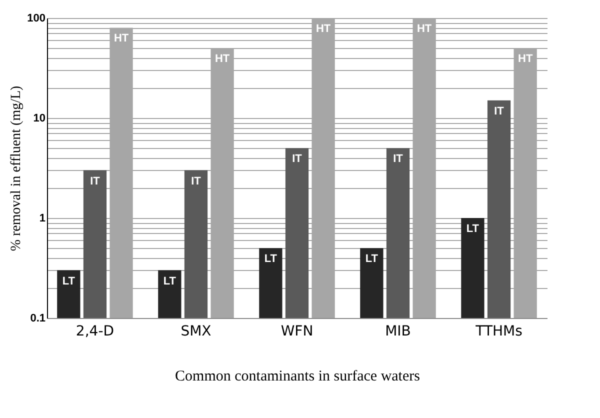 This screenshot has height=418, width=600. I want to click on y-tick-label: 1, so click(42, 218).